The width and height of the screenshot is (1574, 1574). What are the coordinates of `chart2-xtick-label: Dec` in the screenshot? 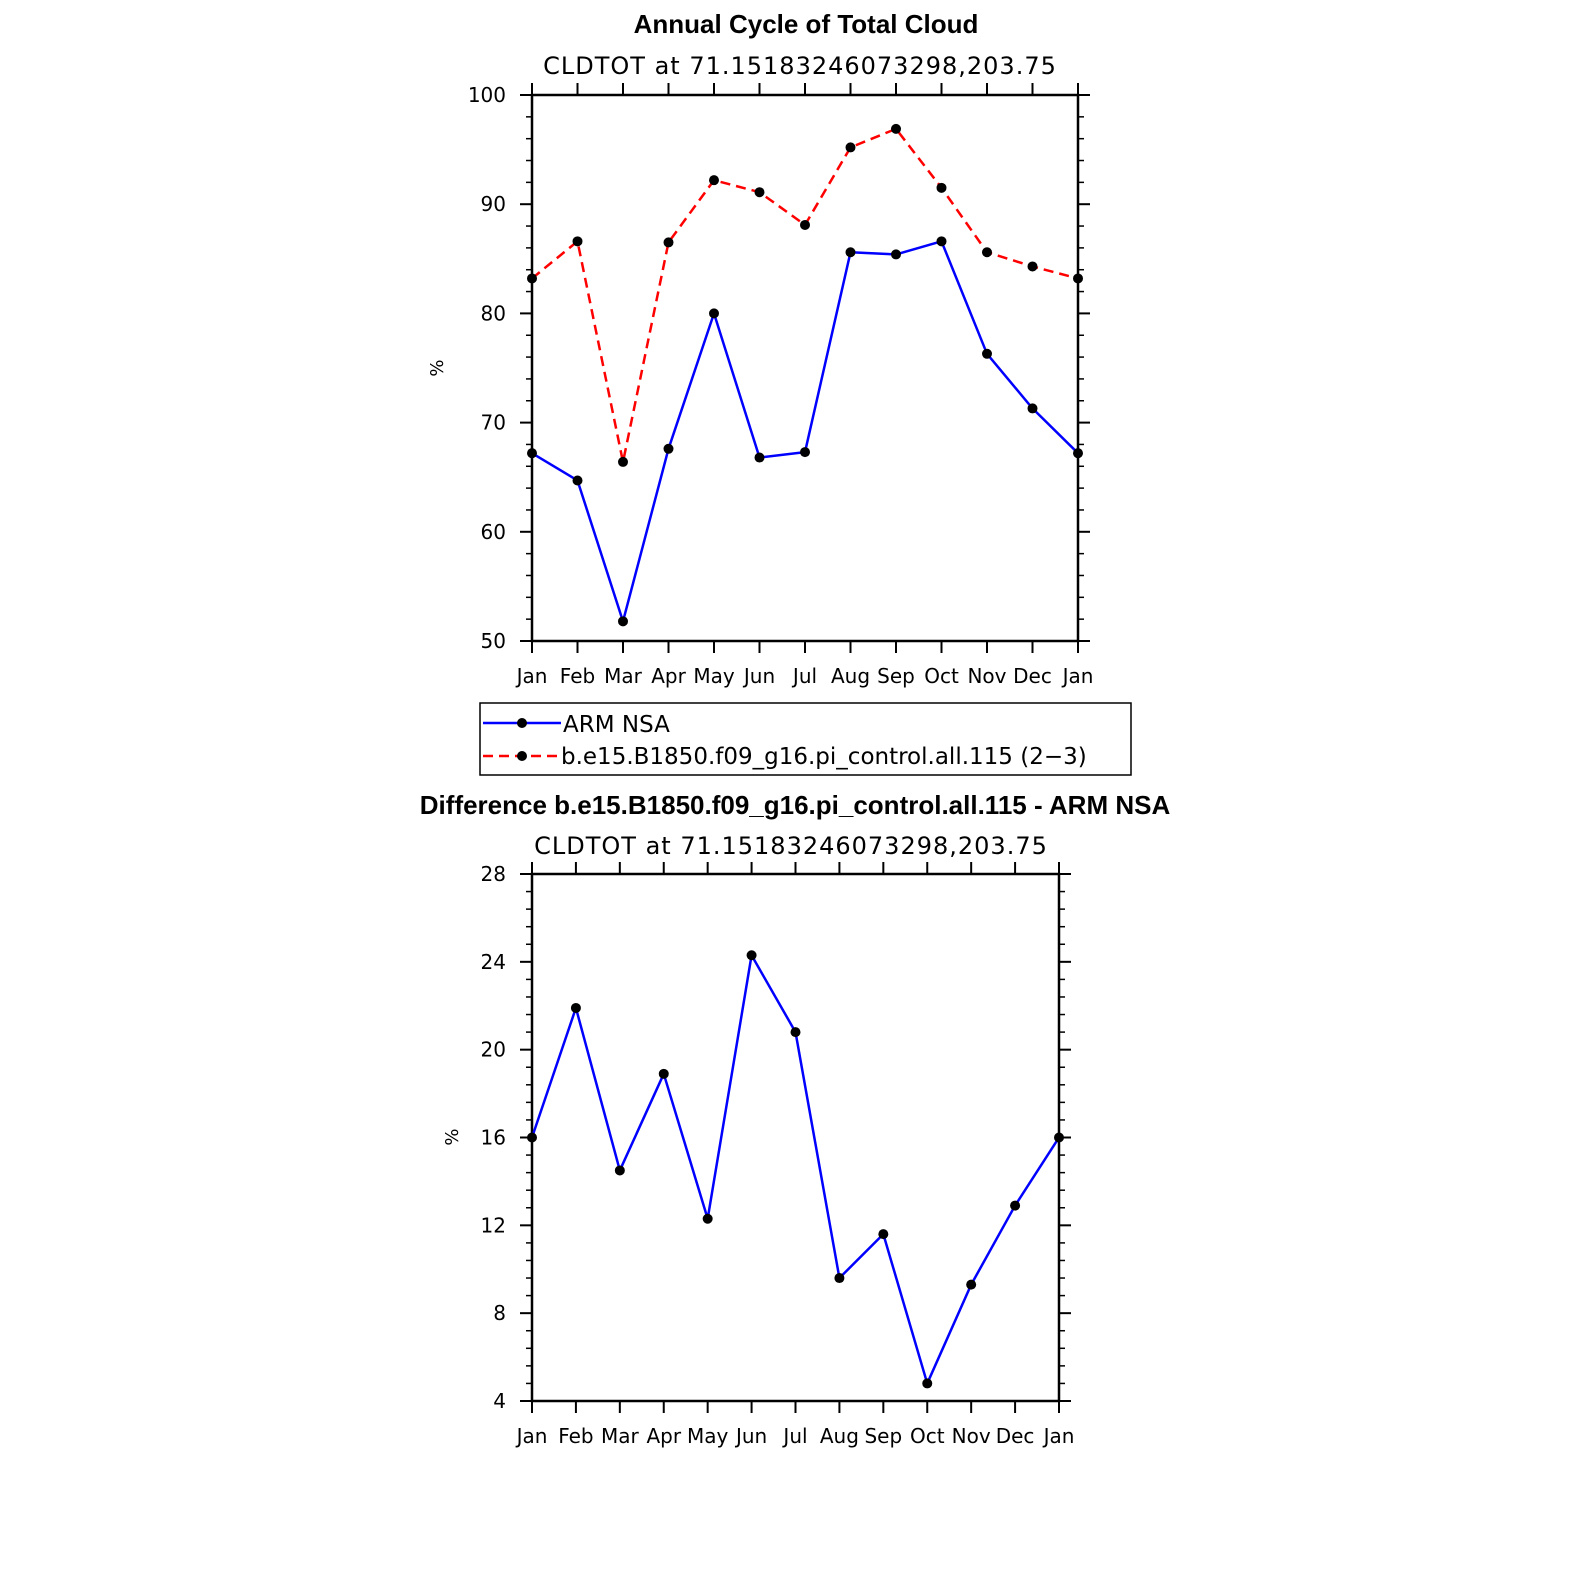 It's located at (1015, 1436).